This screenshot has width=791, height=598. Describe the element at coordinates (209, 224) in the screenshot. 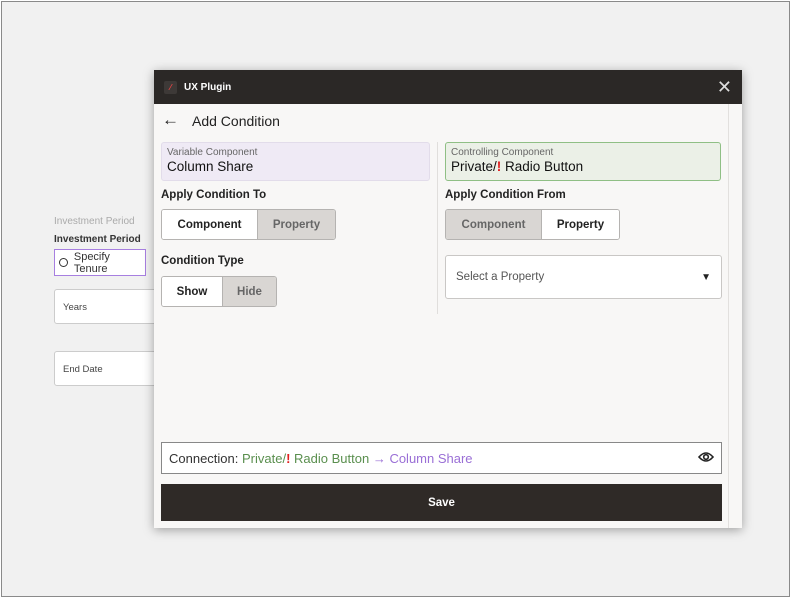

I see `apply-to-component: Component` at that location.